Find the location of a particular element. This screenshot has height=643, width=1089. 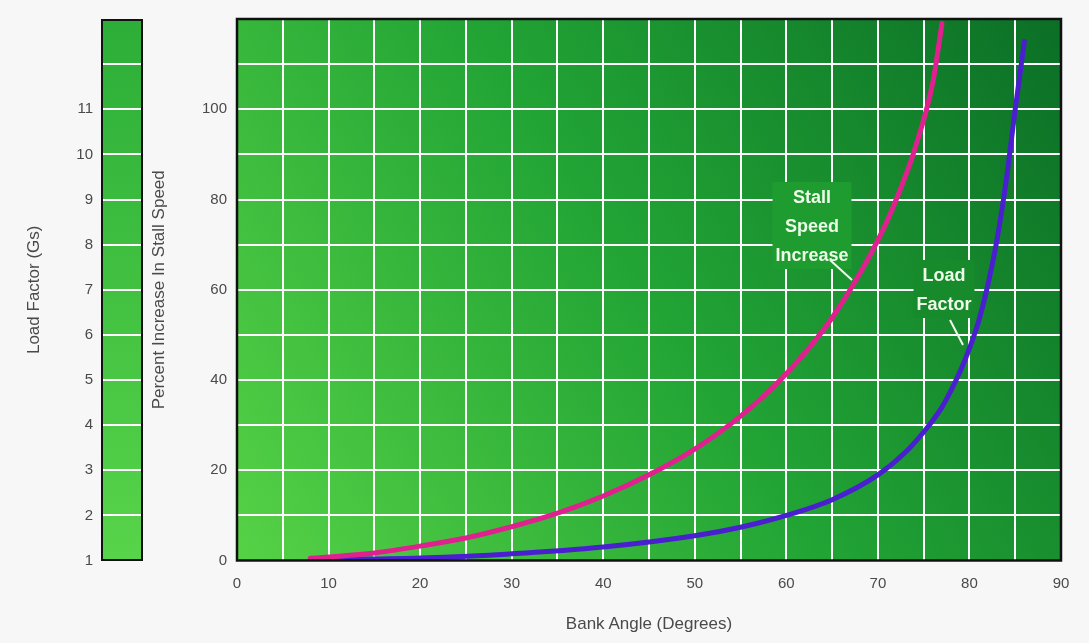

x-tick-label: 90 is located at coordinates (1061, 582).